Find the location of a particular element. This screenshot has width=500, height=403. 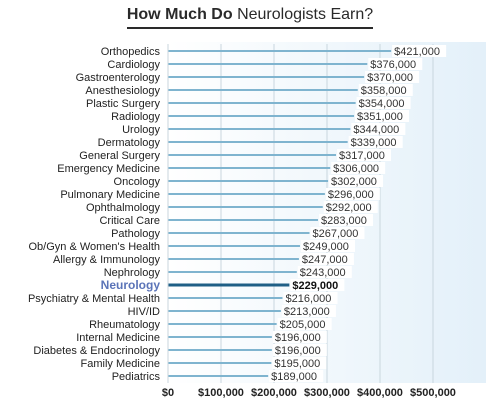

chart-title-bold: How Much Do is located at coordinates (179, 14).